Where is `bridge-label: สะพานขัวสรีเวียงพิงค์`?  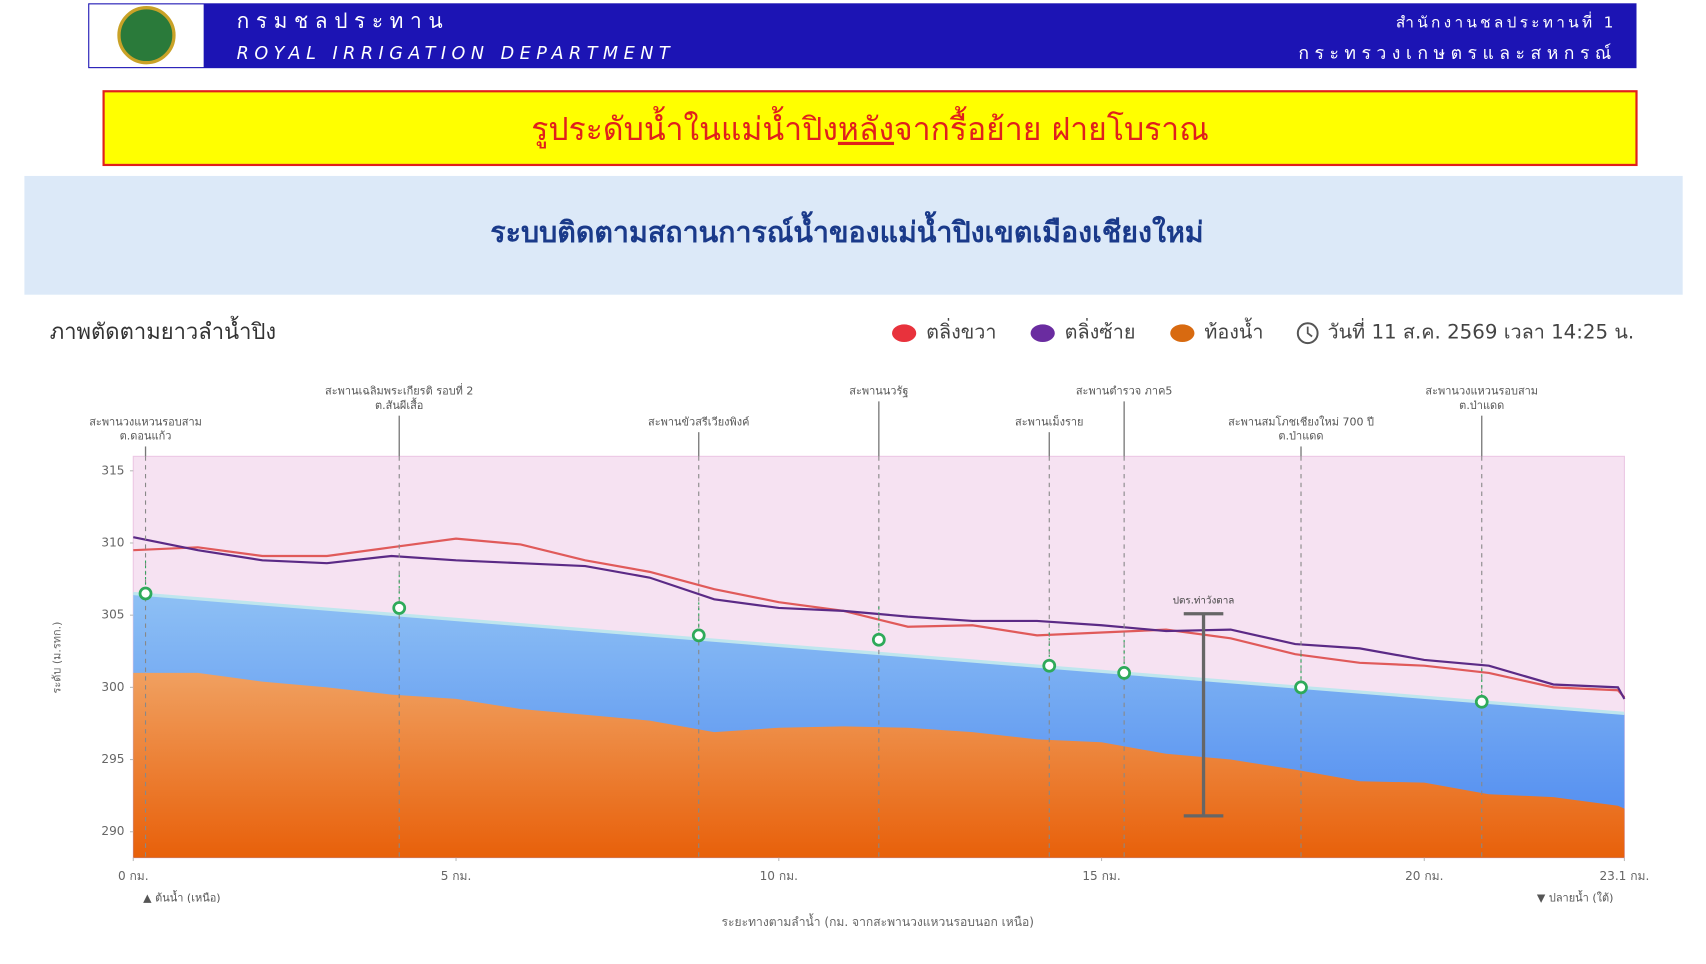 bridge-label: สะพานขัวสรีเวียงพิงค์ is located at coordinates (698, 421).